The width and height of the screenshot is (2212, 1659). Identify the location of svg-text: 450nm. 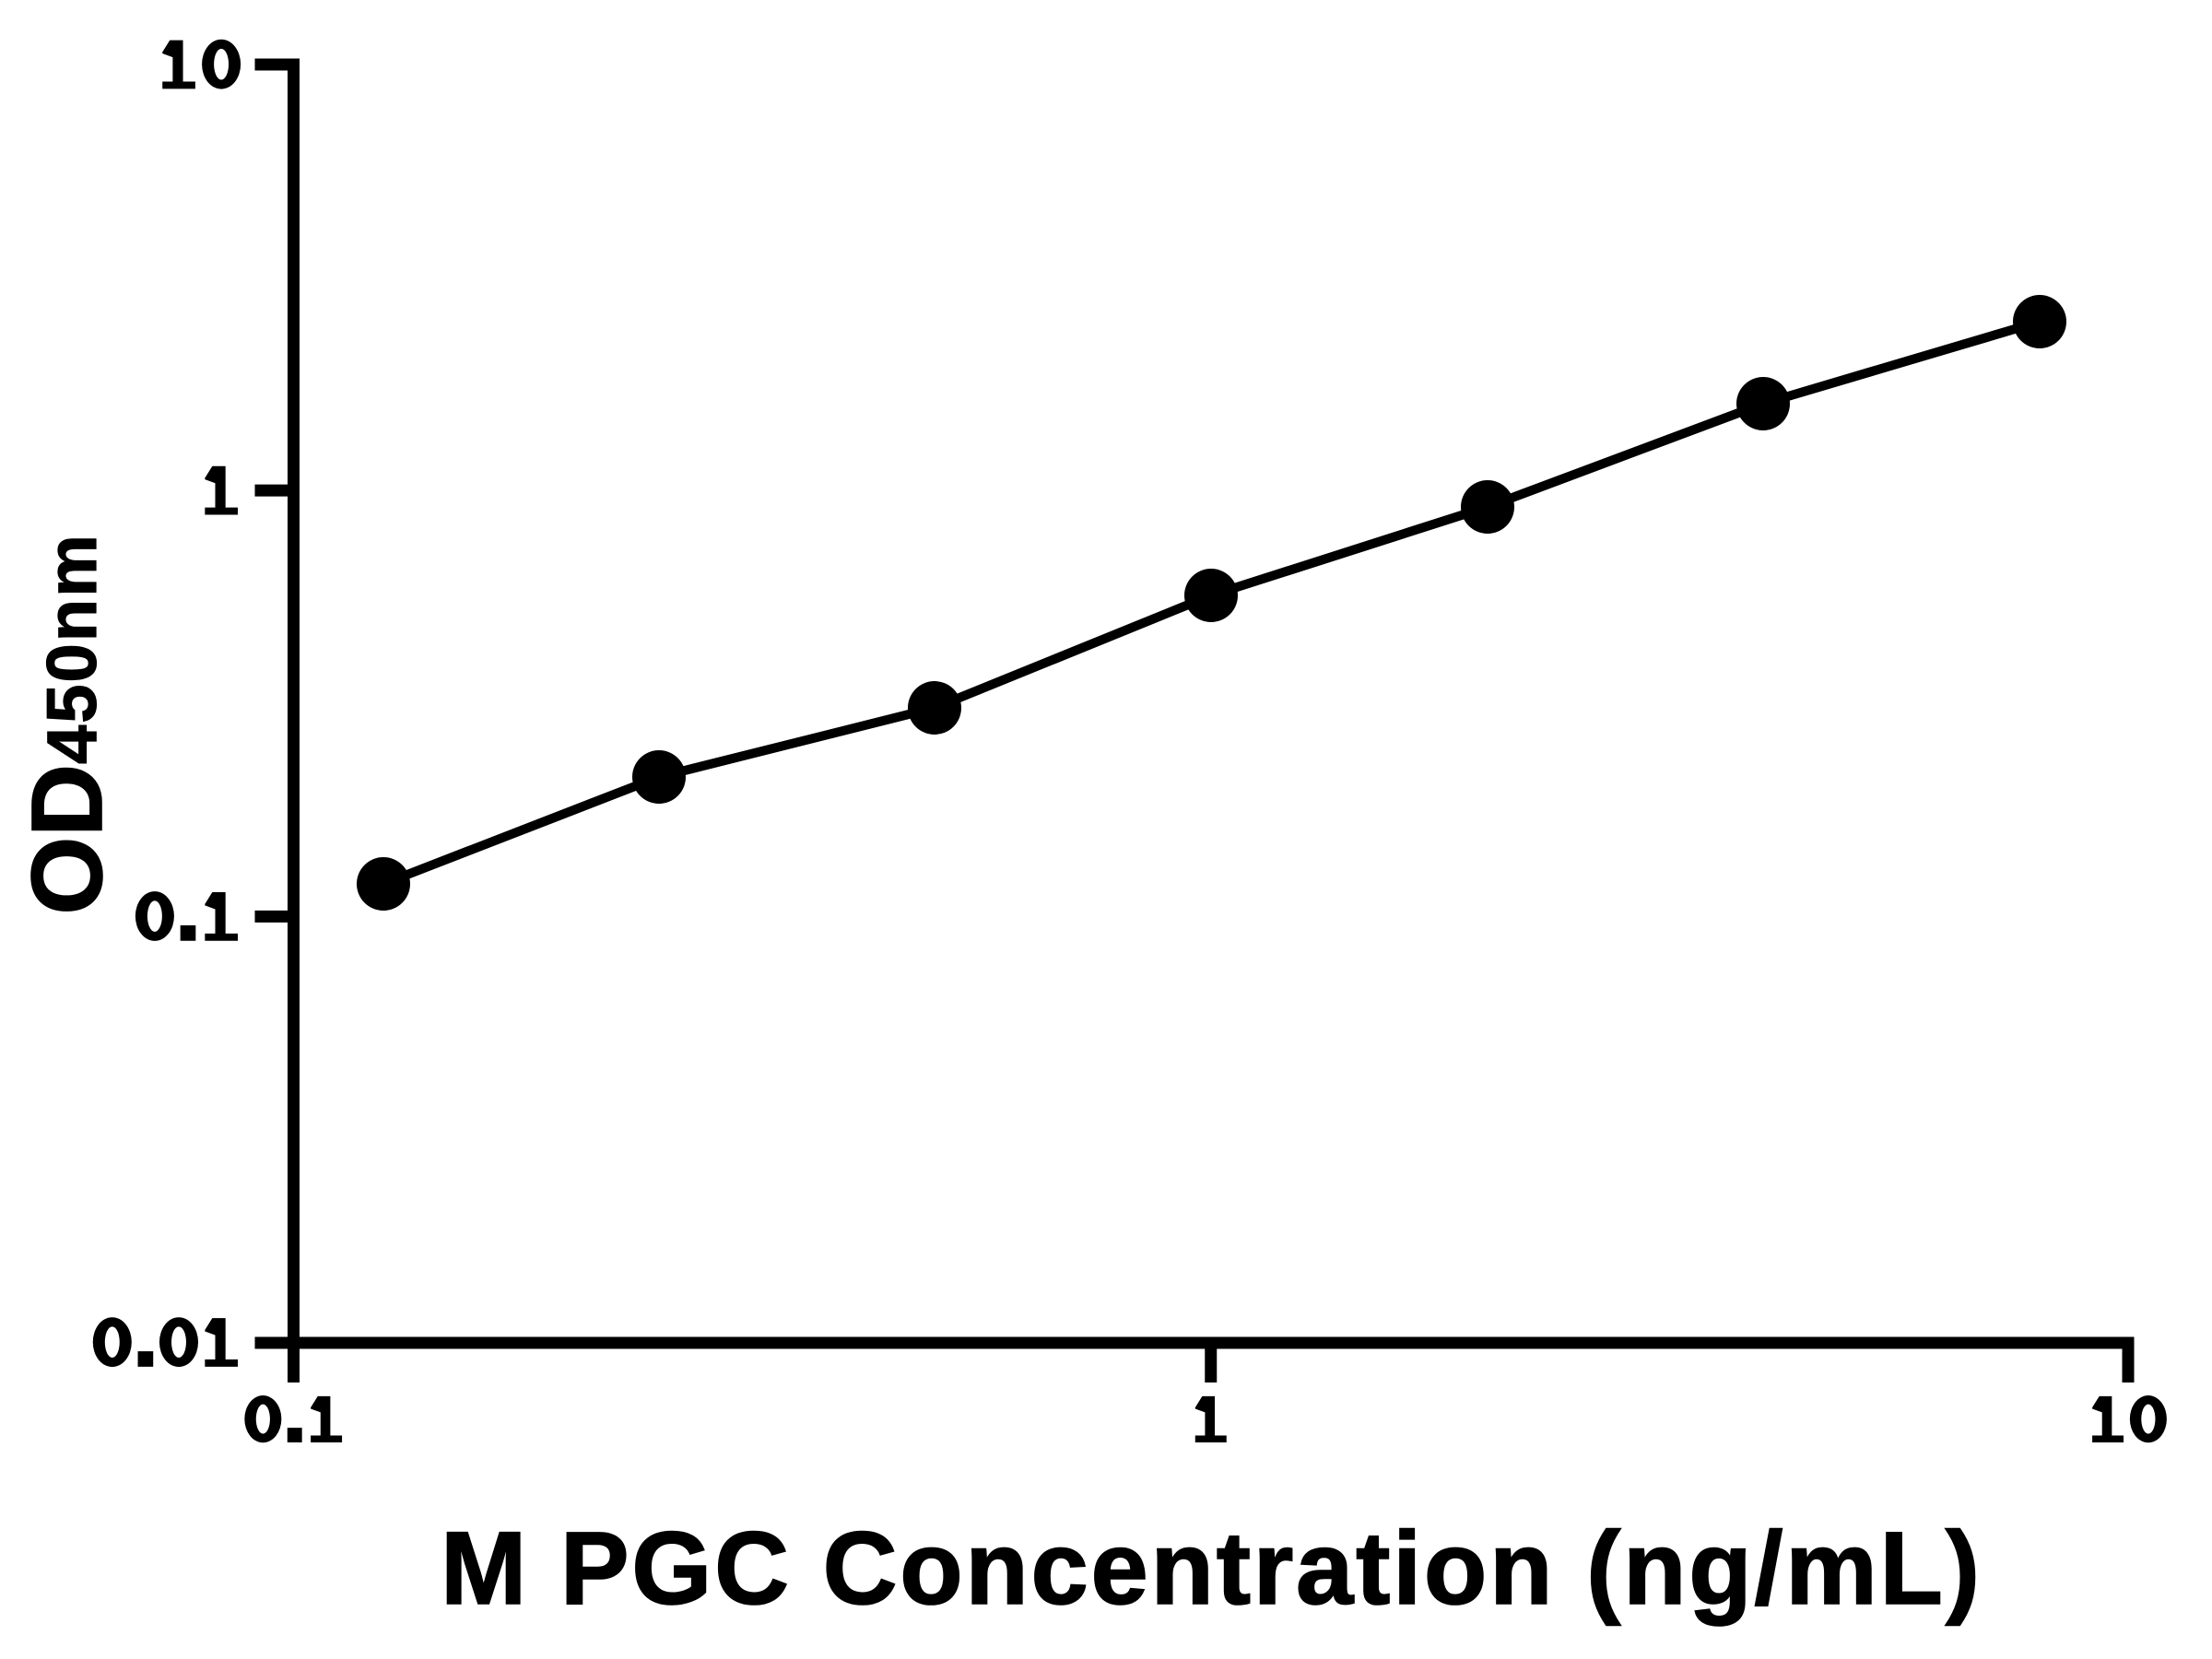
(72, 648).